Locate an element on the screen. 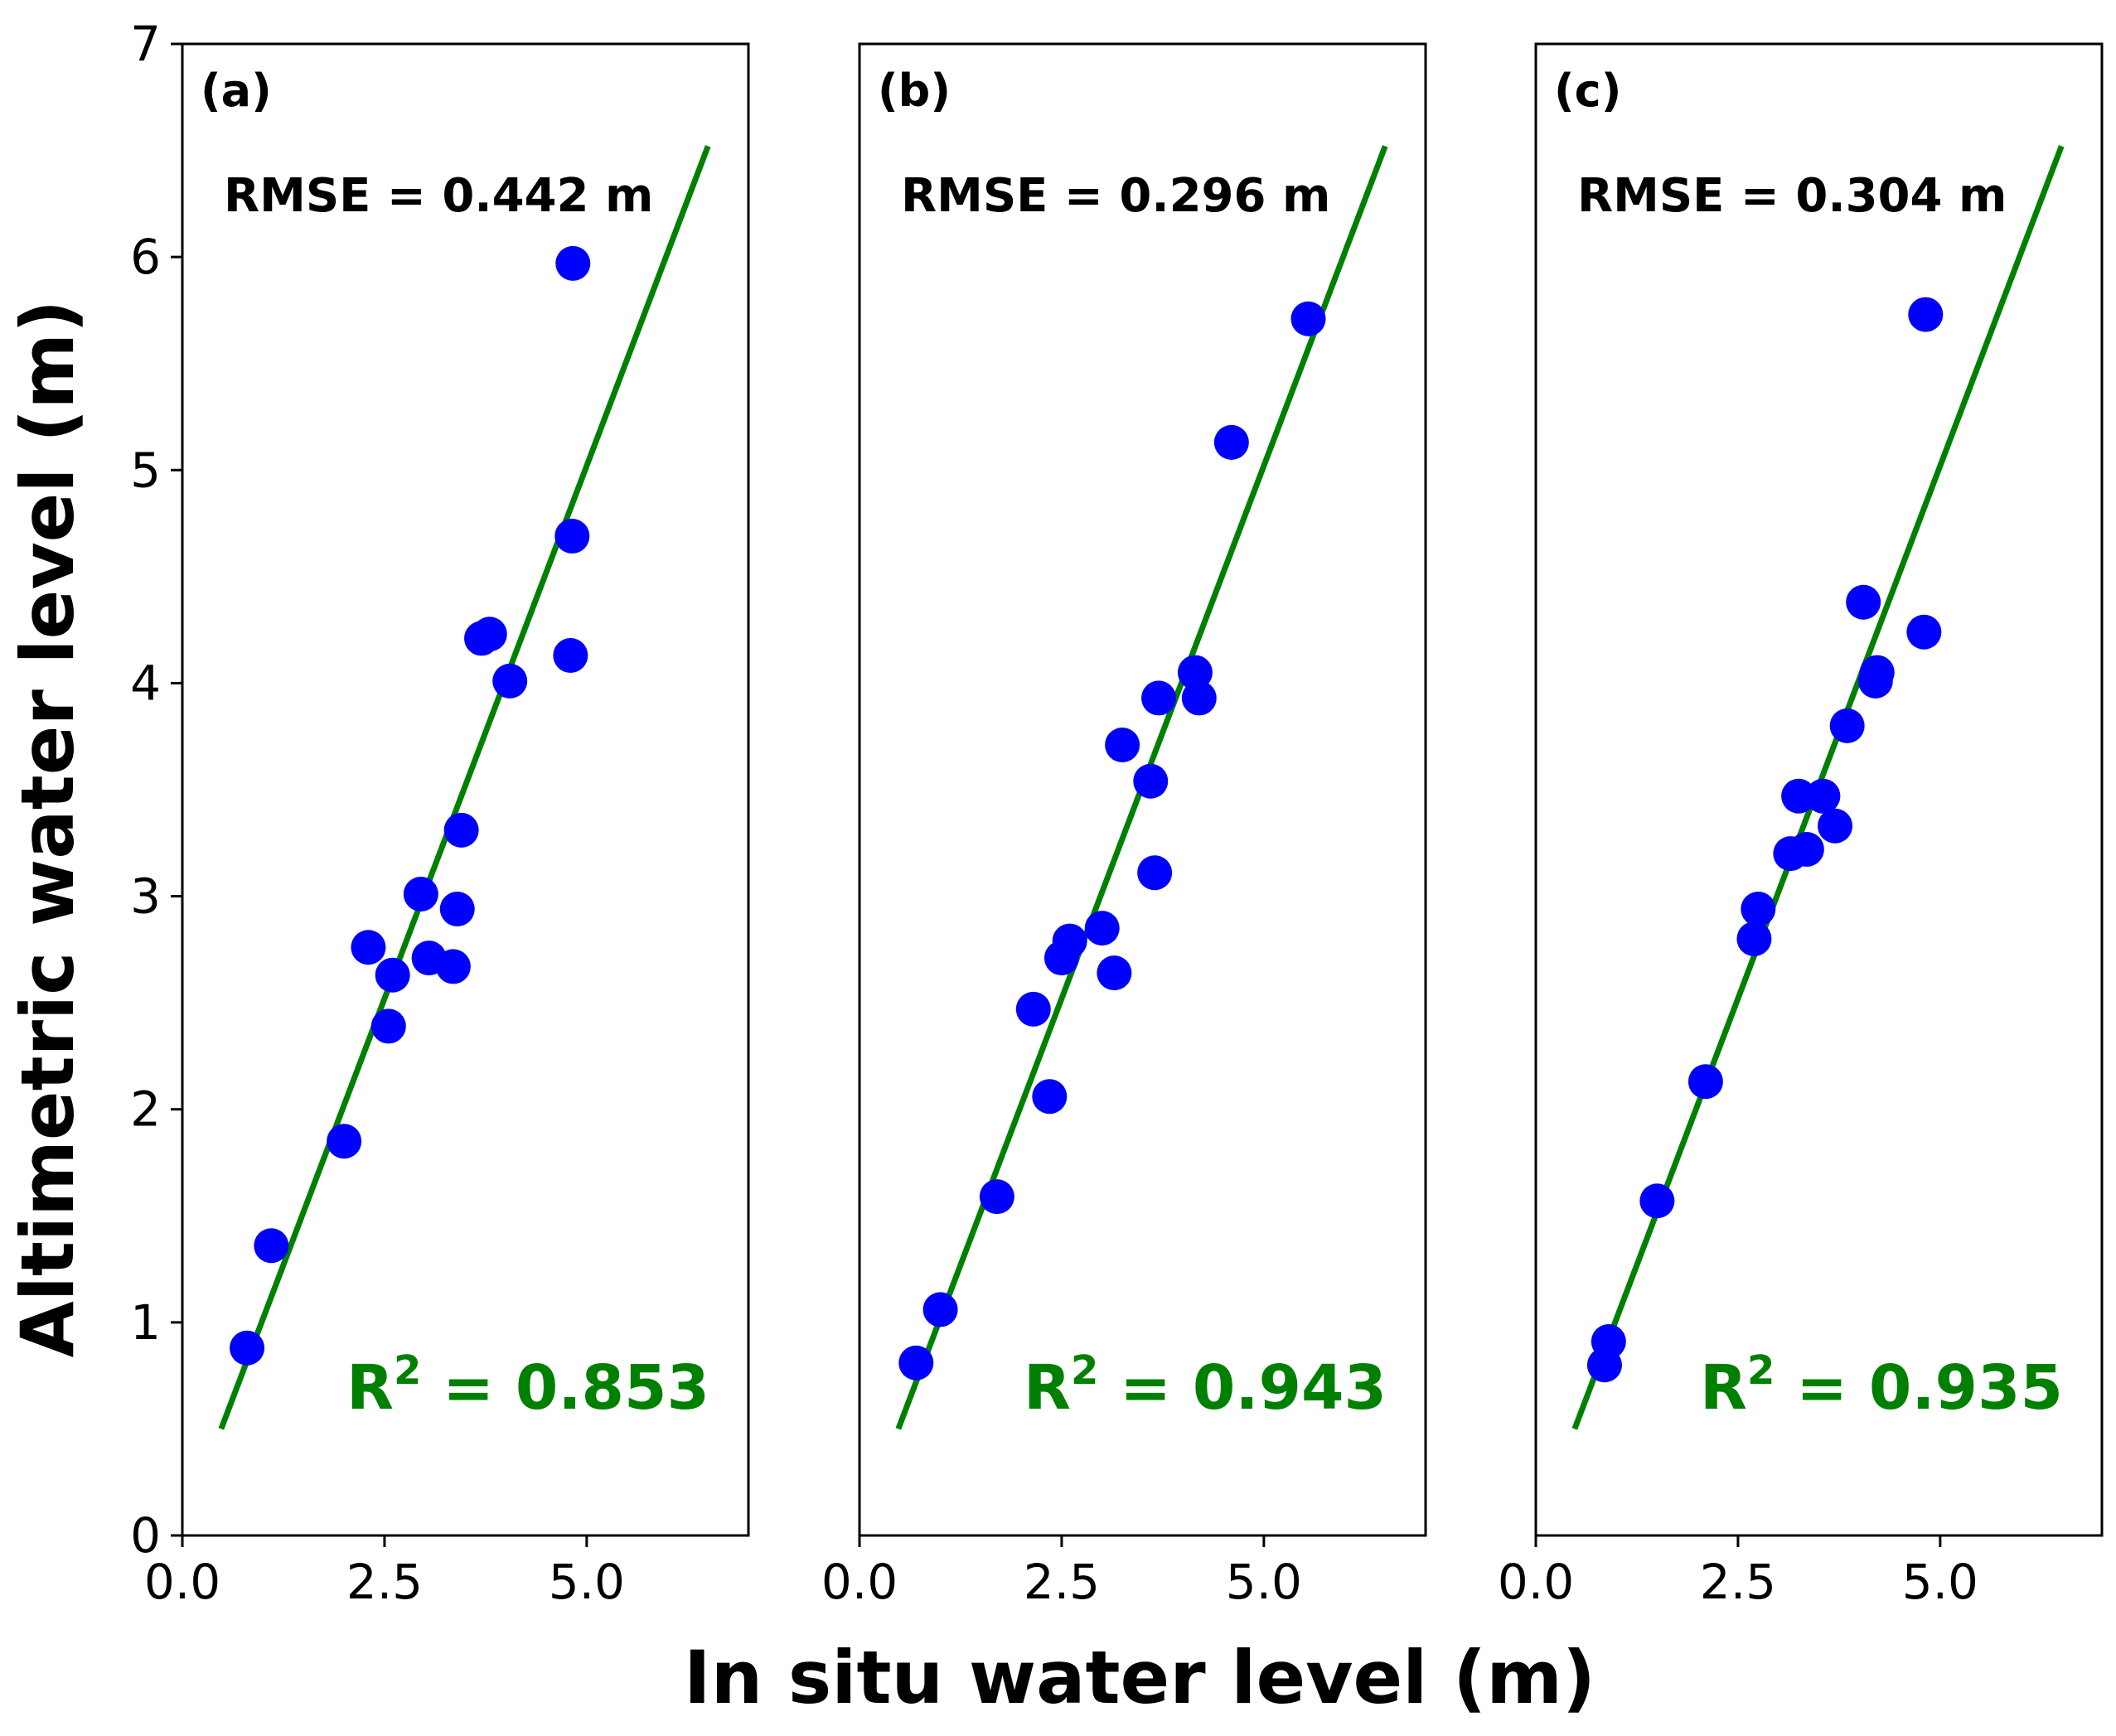  rmse-label: RMSE = 0.296 m is located at coordinates (1115, 196).